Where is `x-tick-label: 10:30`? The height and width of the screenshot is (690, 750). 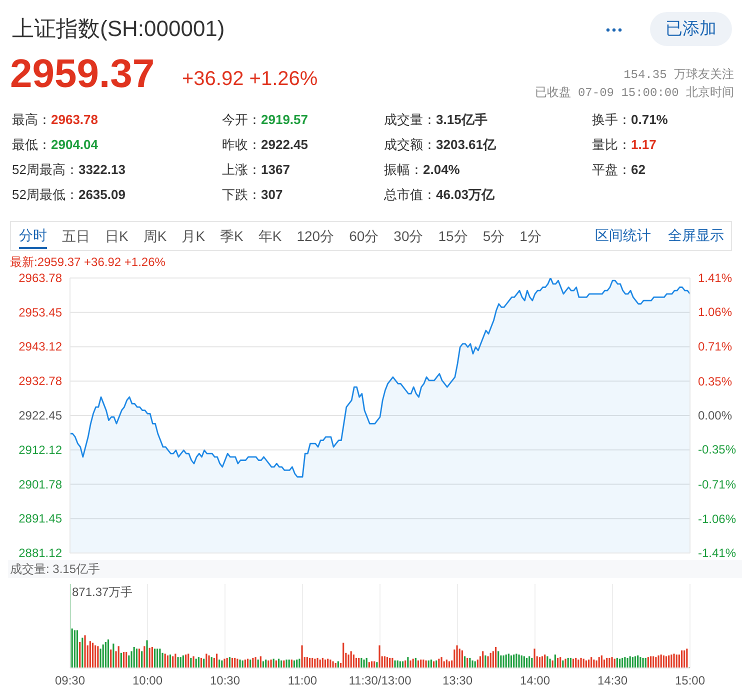 x-tick-label: 10:30 is located at coordinates (225, 681).